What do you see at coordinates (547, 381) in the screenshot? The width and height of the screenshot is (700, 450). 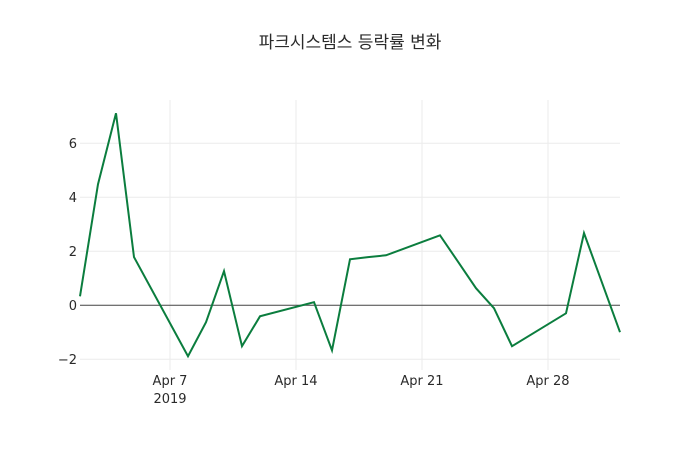 I see `x-tick-label: Apr 28` at bounding box center [547, 381].